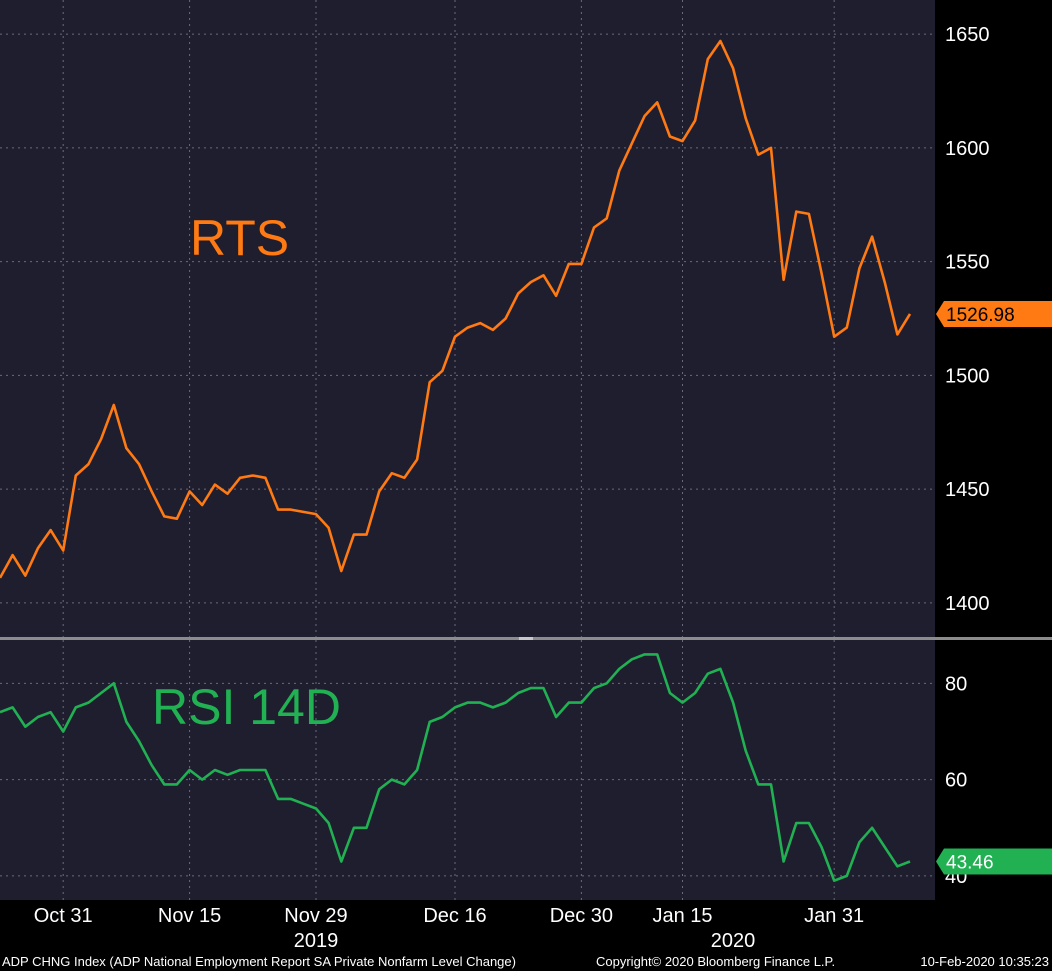 The width and height of the screenshot is (1052, 971). What do you see at coordinates (239, 238) in the screenshot?
I see `rts-series-label: RTS` at bounding box center [239, 238].